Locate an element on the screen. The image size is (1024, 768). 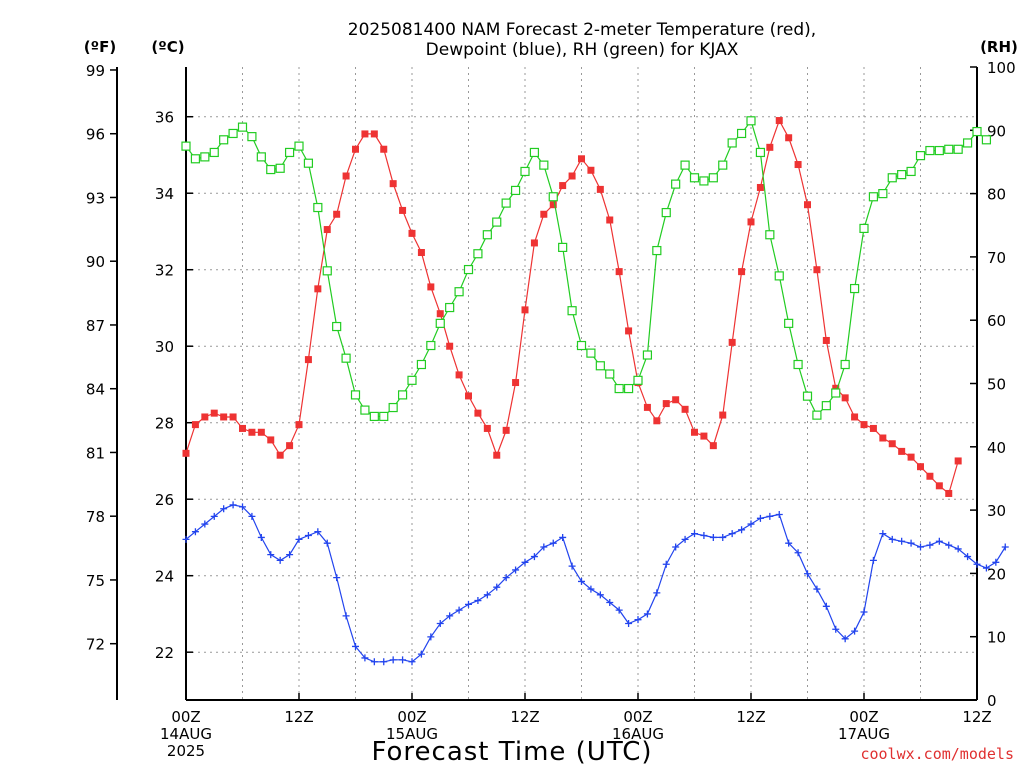
celsius-tick-label: 34 is located at coordinates (164, 194).